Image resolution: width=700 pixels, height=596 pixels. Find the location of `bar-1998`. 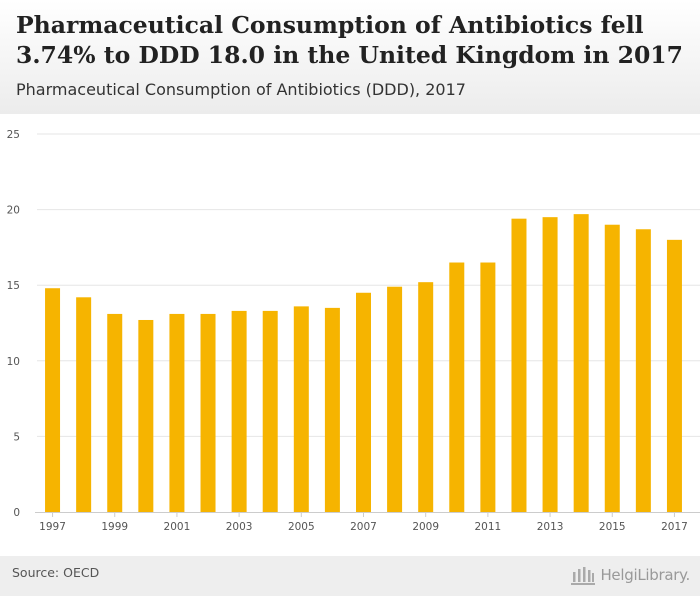

bar-1998 is located at coordinates (84, 404).